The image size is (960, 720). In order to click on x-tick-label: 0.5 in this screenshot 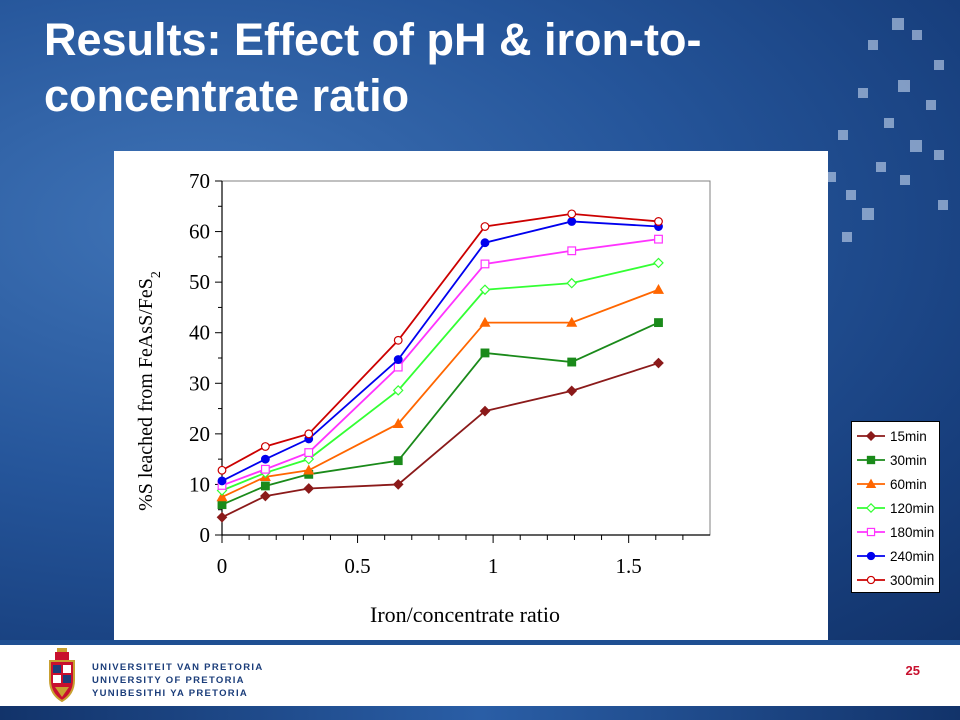, I will do `click(357, 566)`.